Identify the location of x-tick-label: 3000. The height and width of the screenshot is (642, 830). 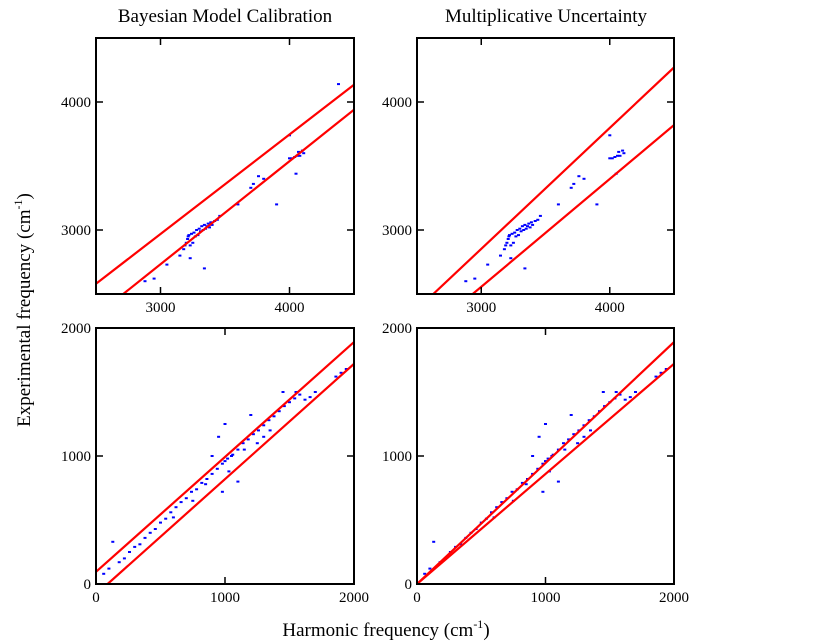
(161, 308).